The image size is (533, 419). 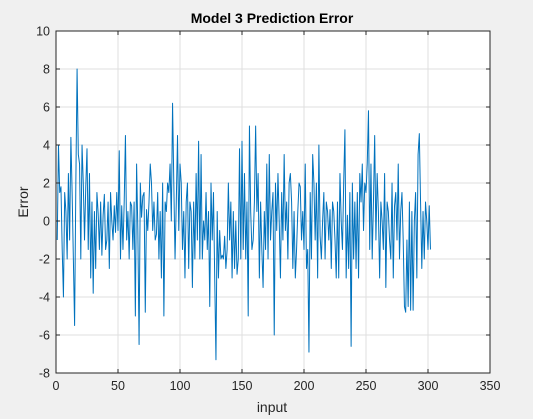 I want to click on y-tick-label: 2, so click(x=46, y=184).